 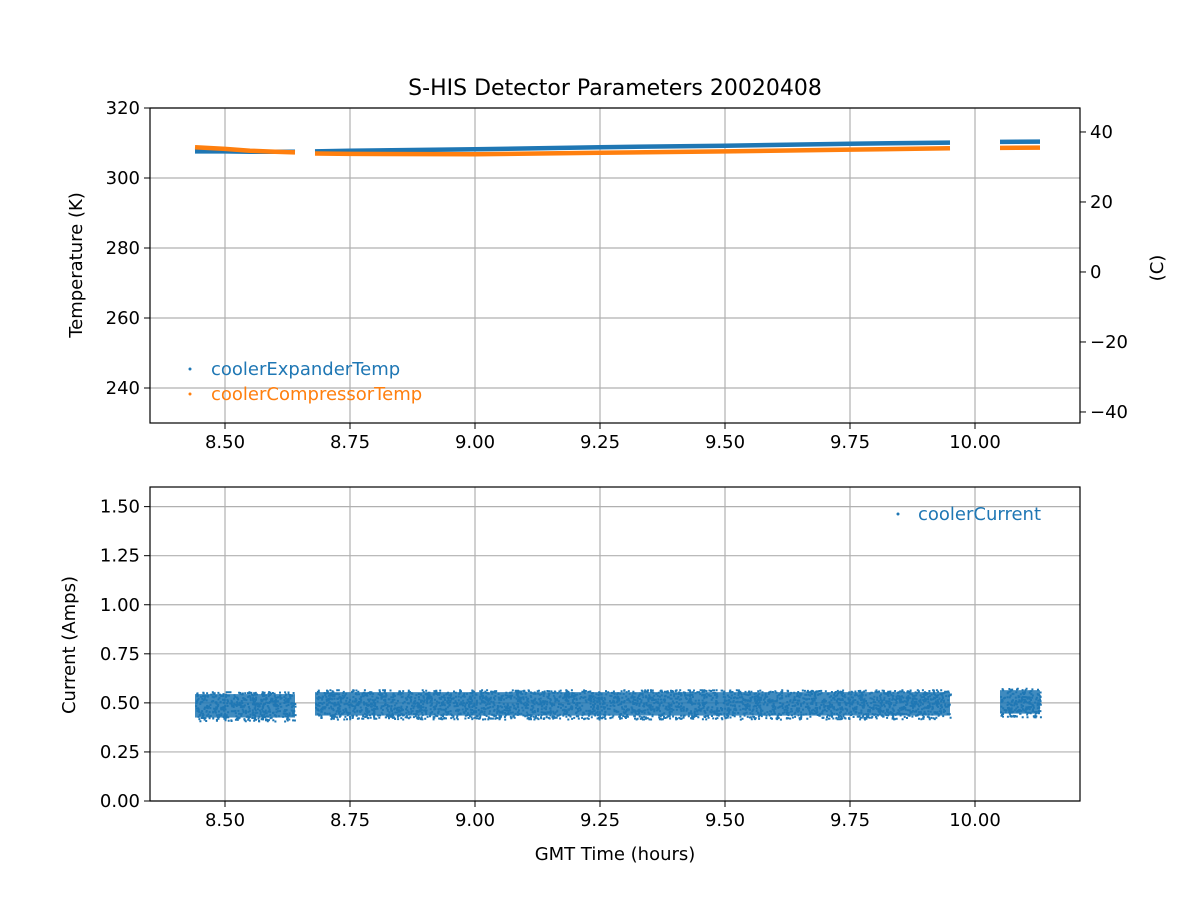 What do you see at coordinates (1109, 412) in the screenshot?
I see `y2-tick-label: −40` at bounding box center [1109, 412].